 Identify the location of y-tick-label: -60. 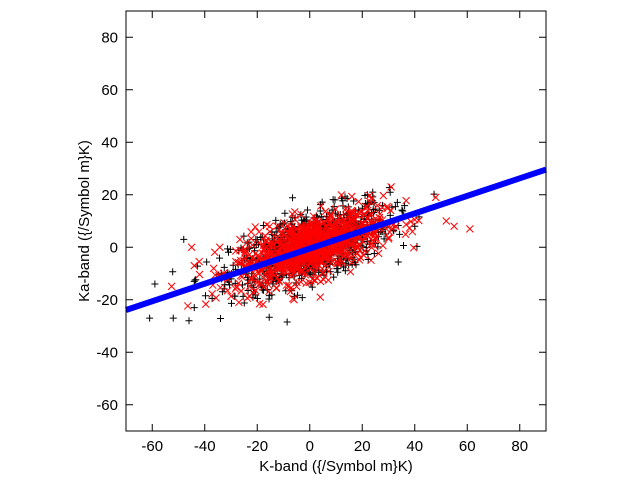
(107, 405).